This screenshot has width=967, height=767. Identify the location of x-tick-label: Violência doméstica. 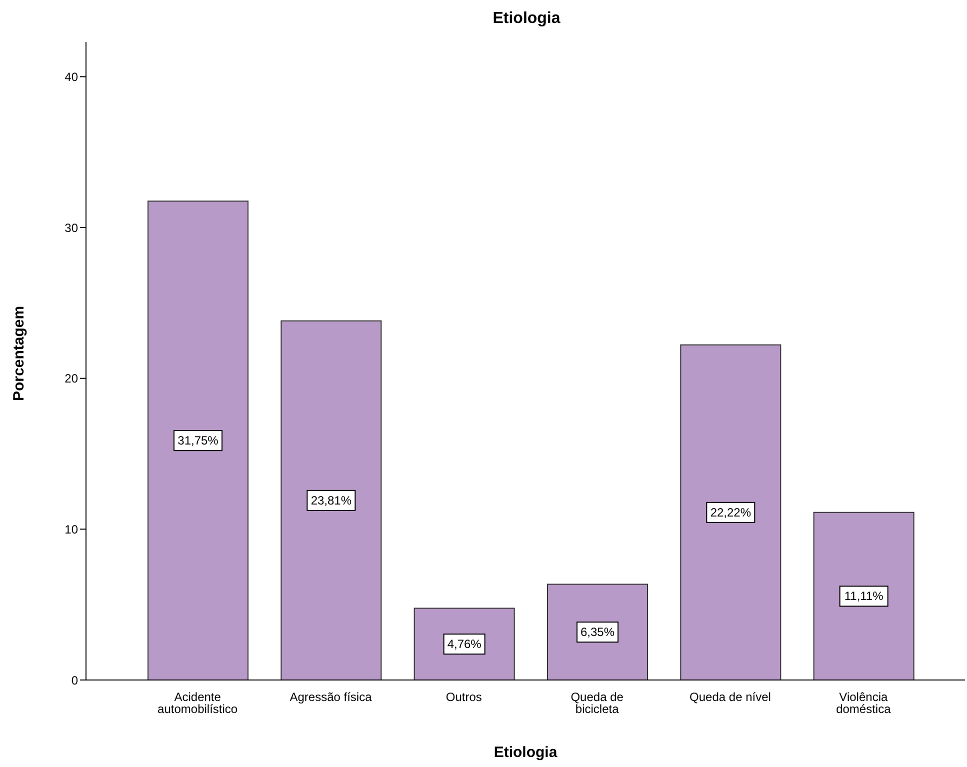
(864, 703).